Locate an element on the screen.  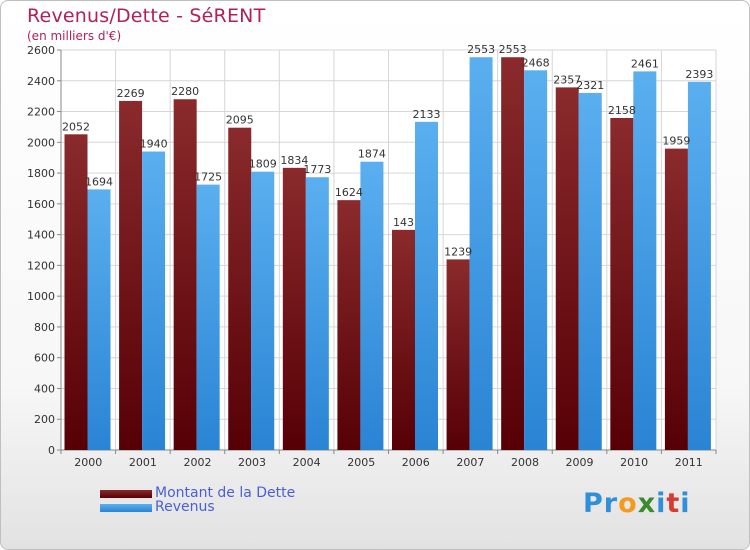
x-tick-label: 2011 is located at coordinates (689, 462).